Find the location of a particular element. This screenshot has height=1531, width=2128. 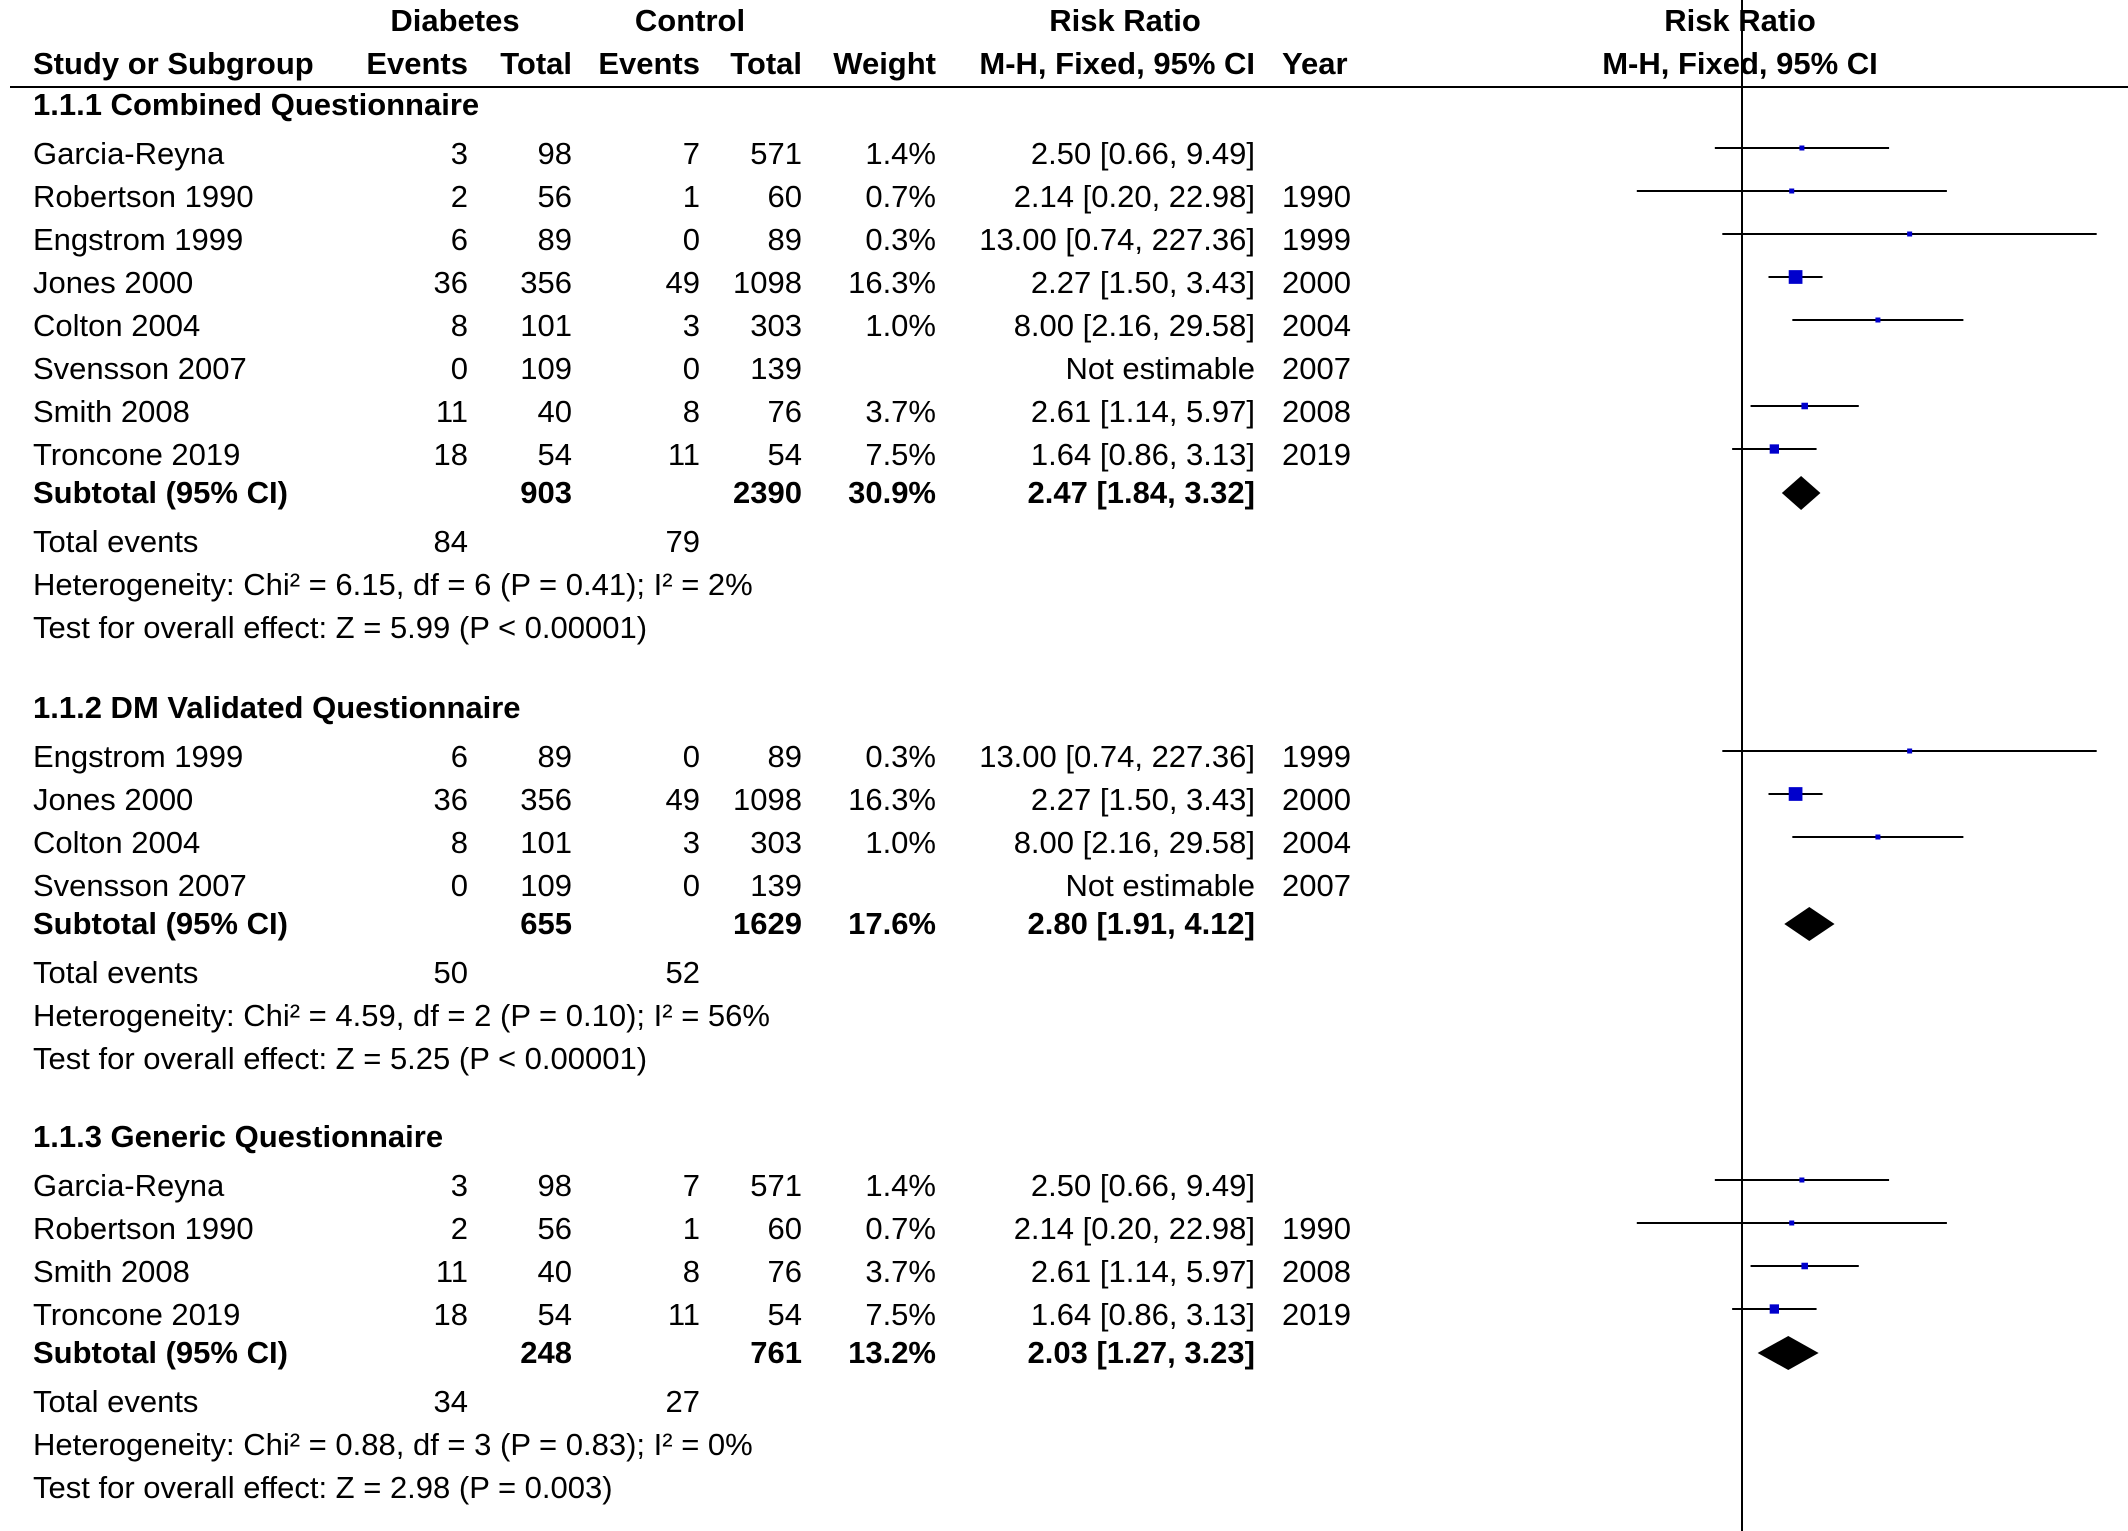

control-events: 7 is located at coordinates (691, 1185).